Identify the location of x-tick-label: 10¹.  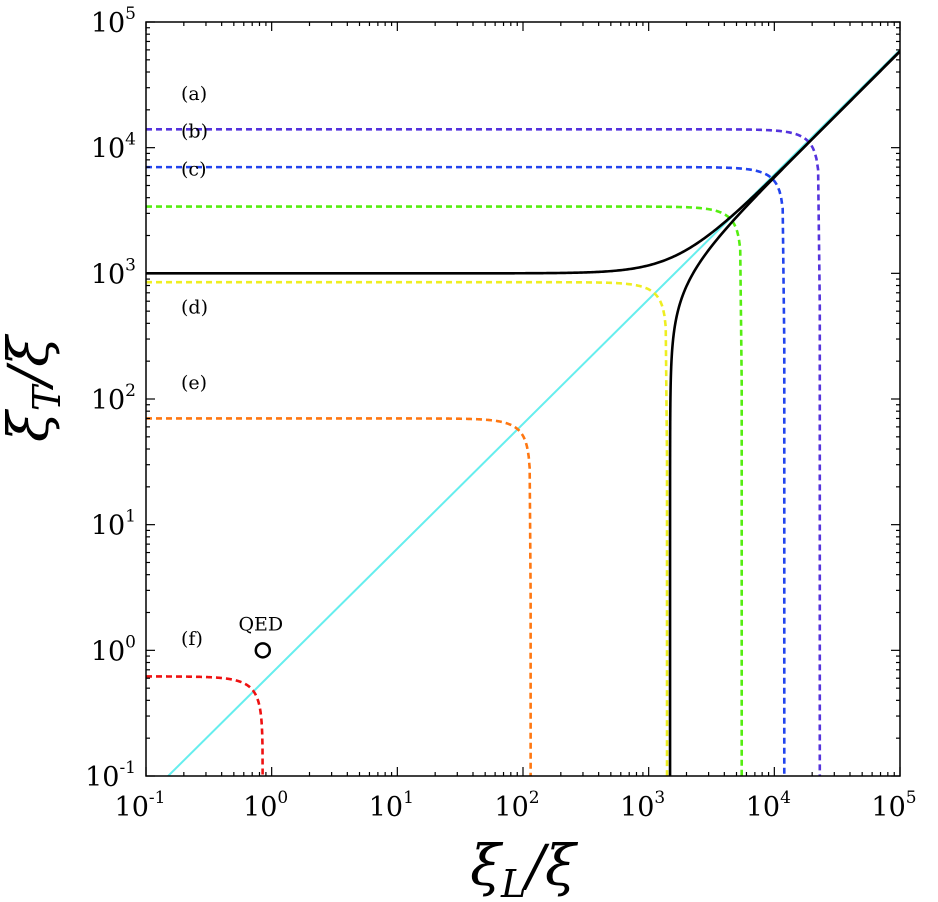
(391, 805).